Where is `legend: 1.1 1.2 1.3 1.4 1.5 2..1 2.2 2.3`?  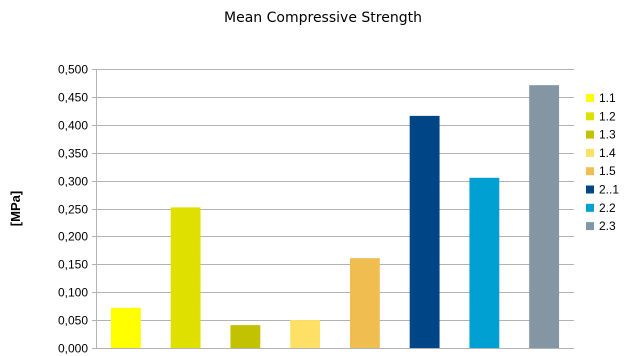
legend: 1.1 1.2 1.3 1.4 1.5 2..1 2.2 2.3 is located at coordinates (602, 162).